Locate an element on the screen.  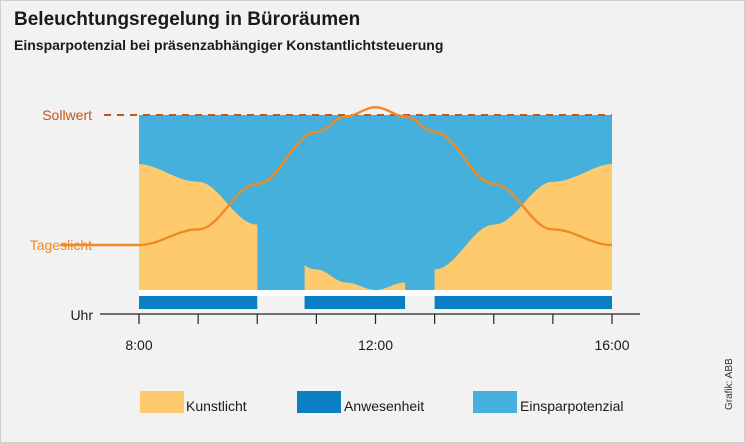
x-axis-label: Uhr is located at coordinates (81, 315).